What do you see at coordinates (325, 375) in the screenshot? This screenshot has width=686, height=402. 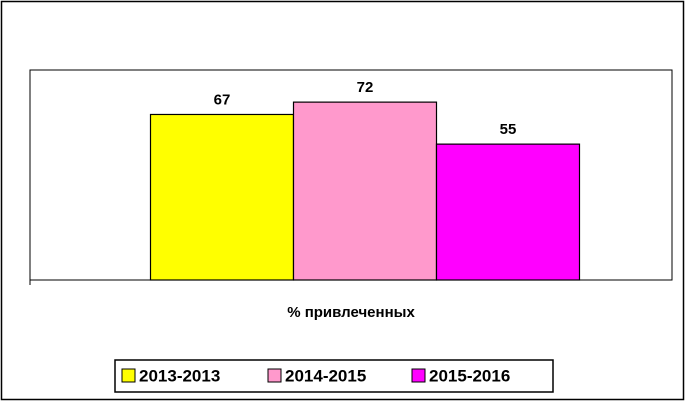 I see `legend-label: 2014-2015` at bounding box center [325, 375].